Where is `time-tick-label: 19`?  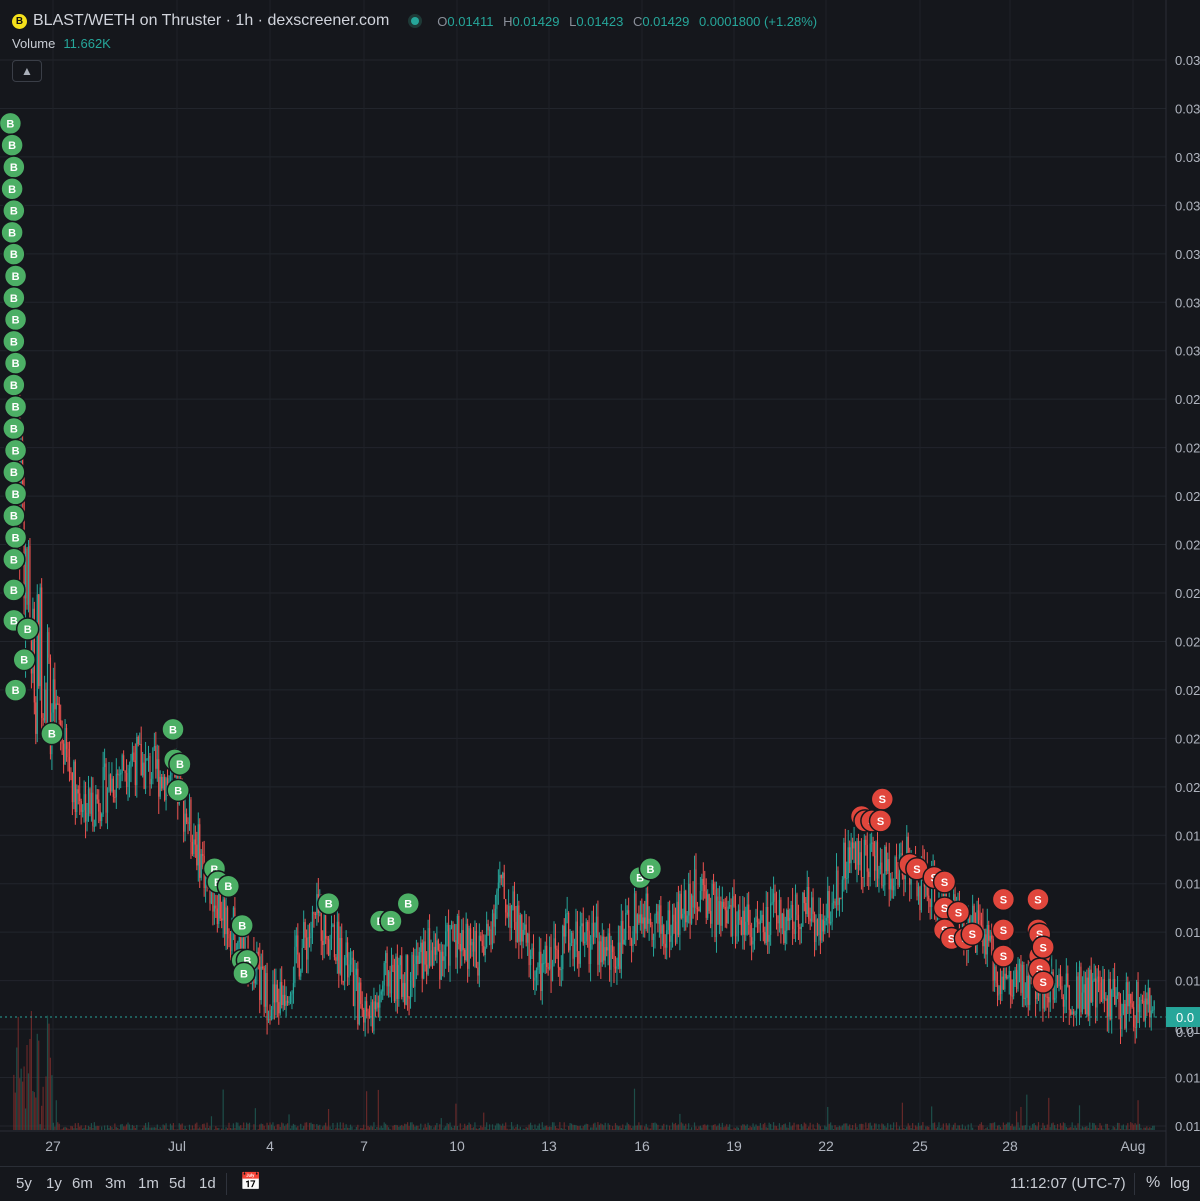
time-tick-label: 19 is located at coordinates (734, 1146).